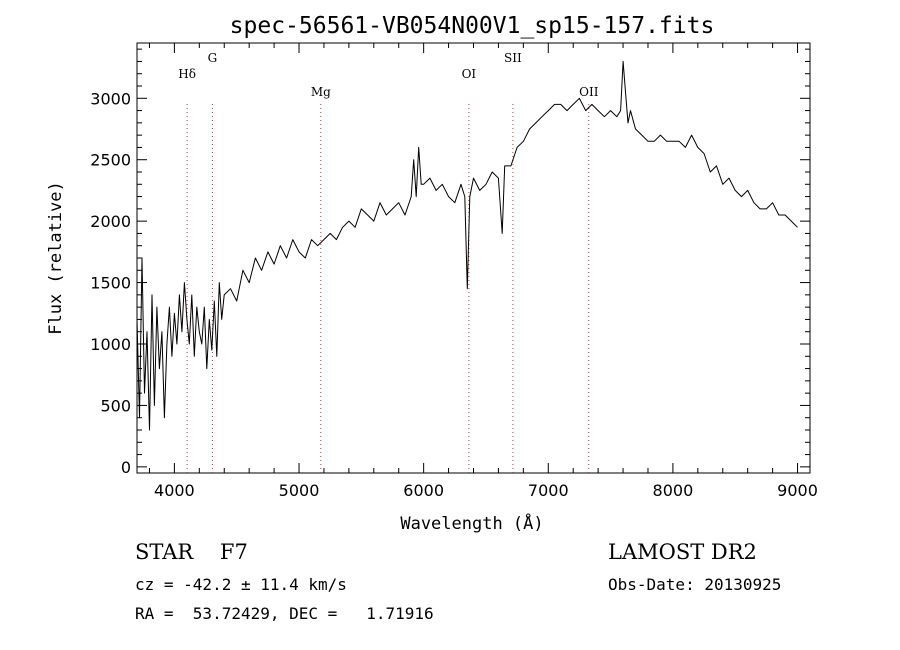 This screenshot has height=650, width=900. What do you see at coordinates (110, 160) in the screenshot?
I see `y-tick-label: 2500` at bounding box center [110, 160].